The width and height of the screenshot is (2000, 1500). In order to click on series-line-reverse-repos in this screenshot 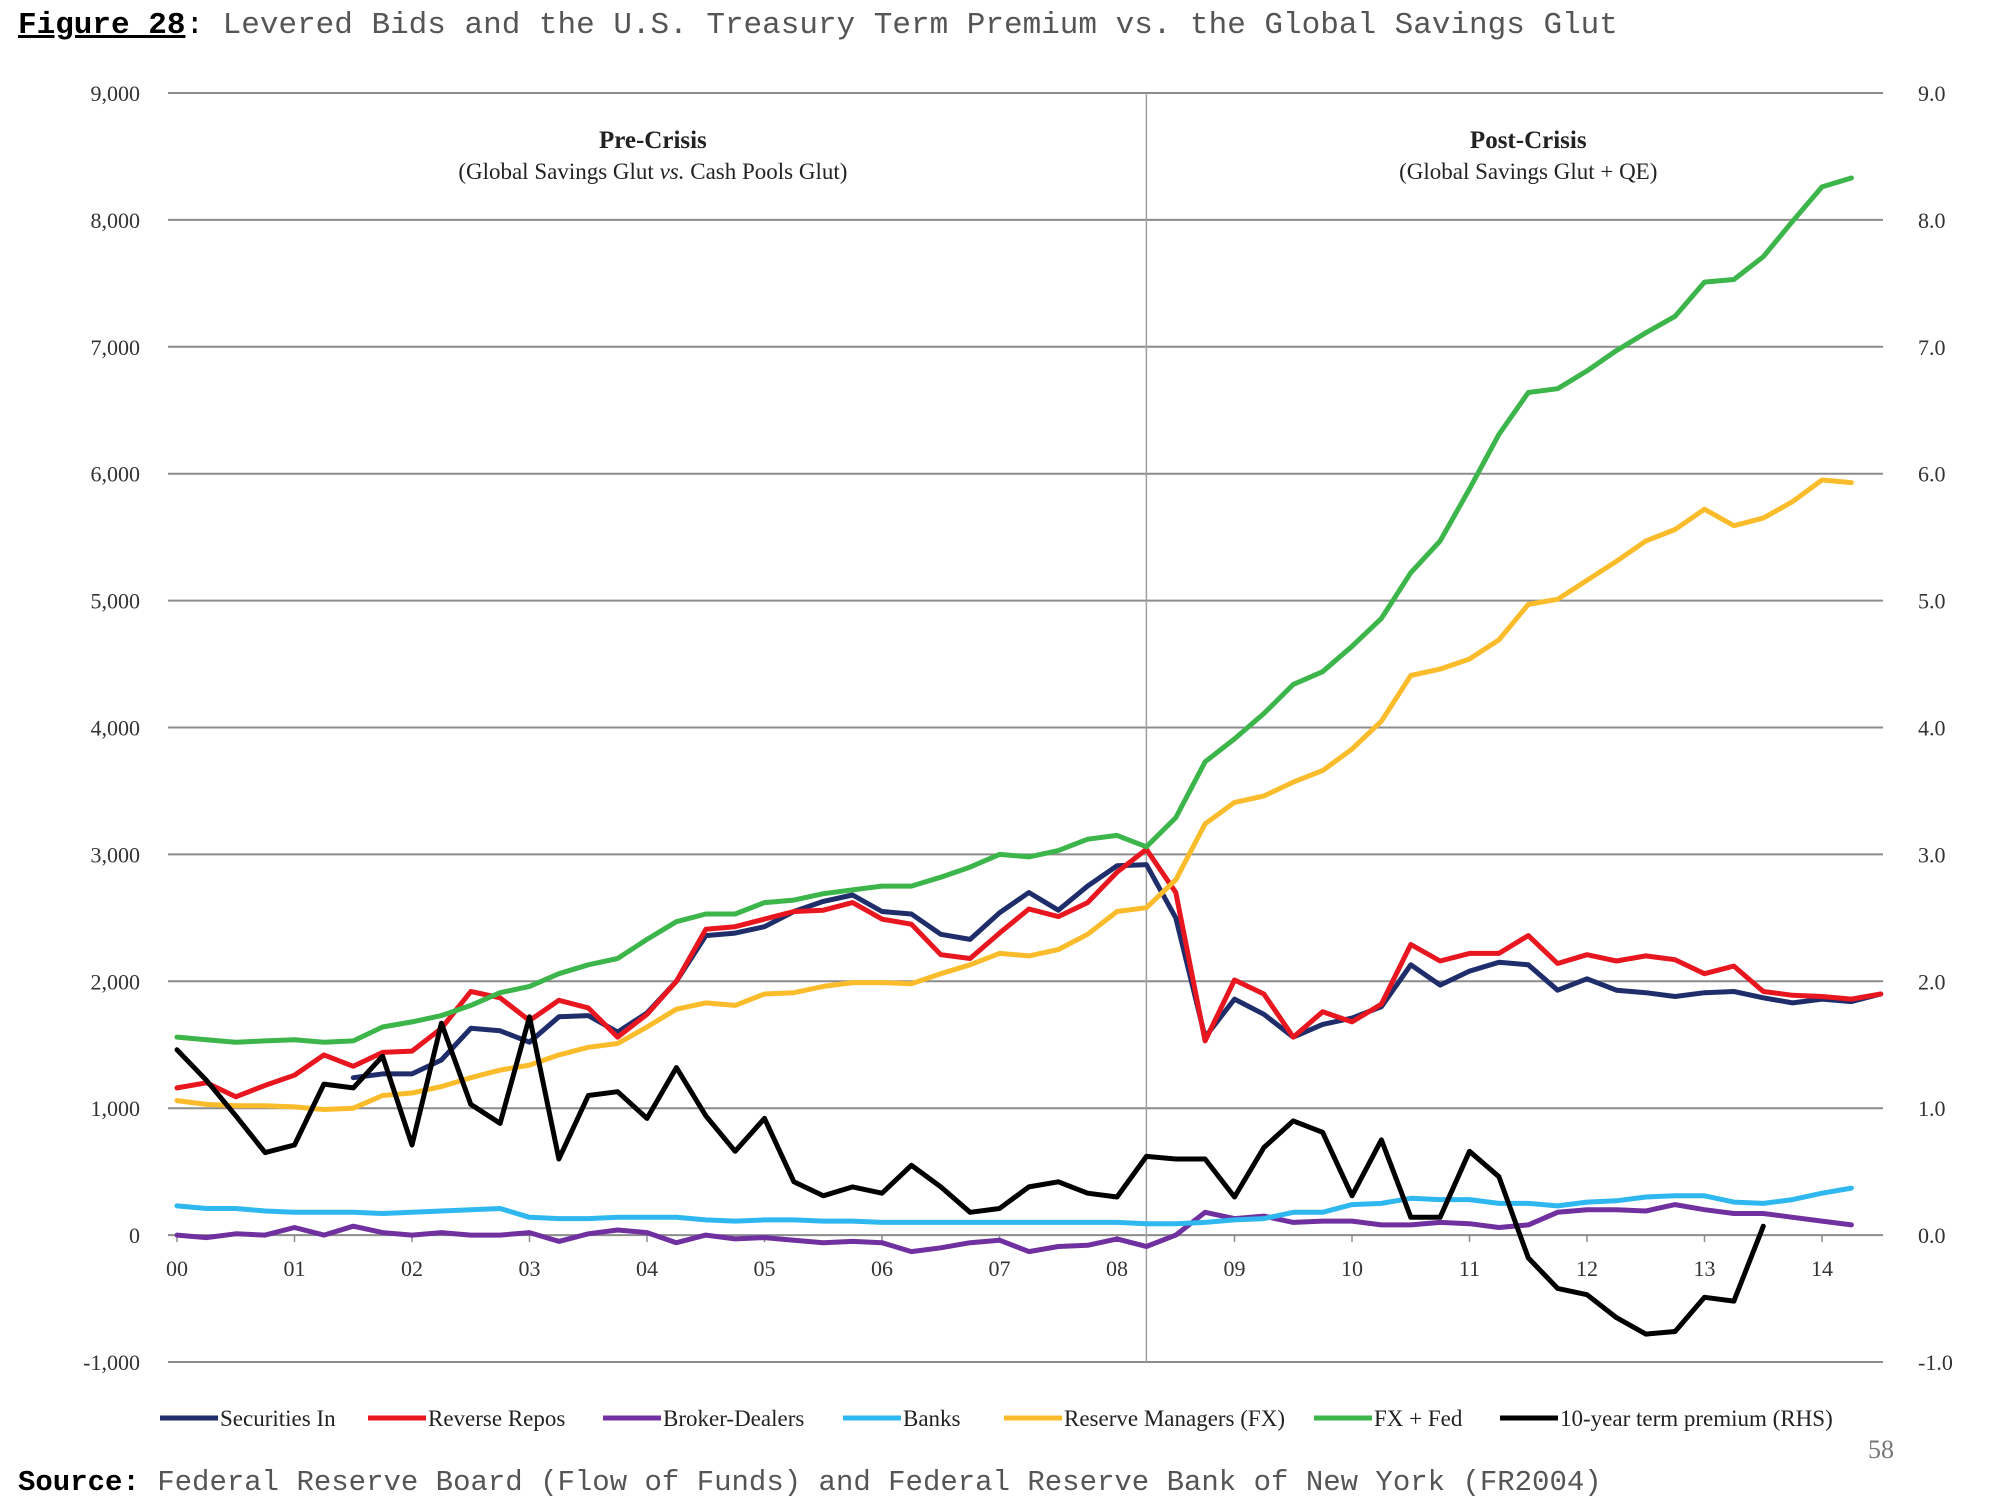, I will do `click(1029, 973)`.